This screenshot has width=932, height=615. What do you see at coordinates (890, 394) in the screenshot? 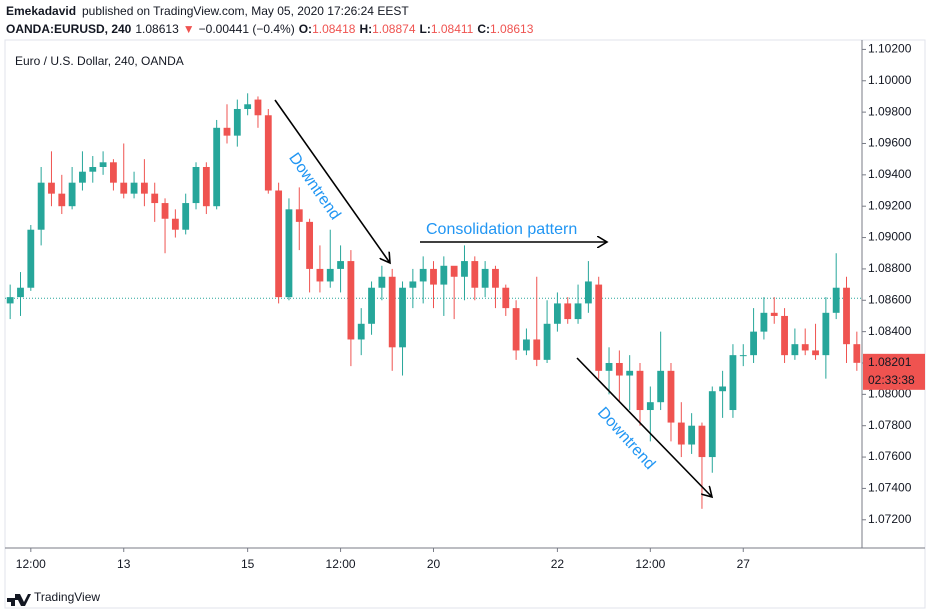
I see `y-tick-label: 1.08000` at bounding box center [890, 394].